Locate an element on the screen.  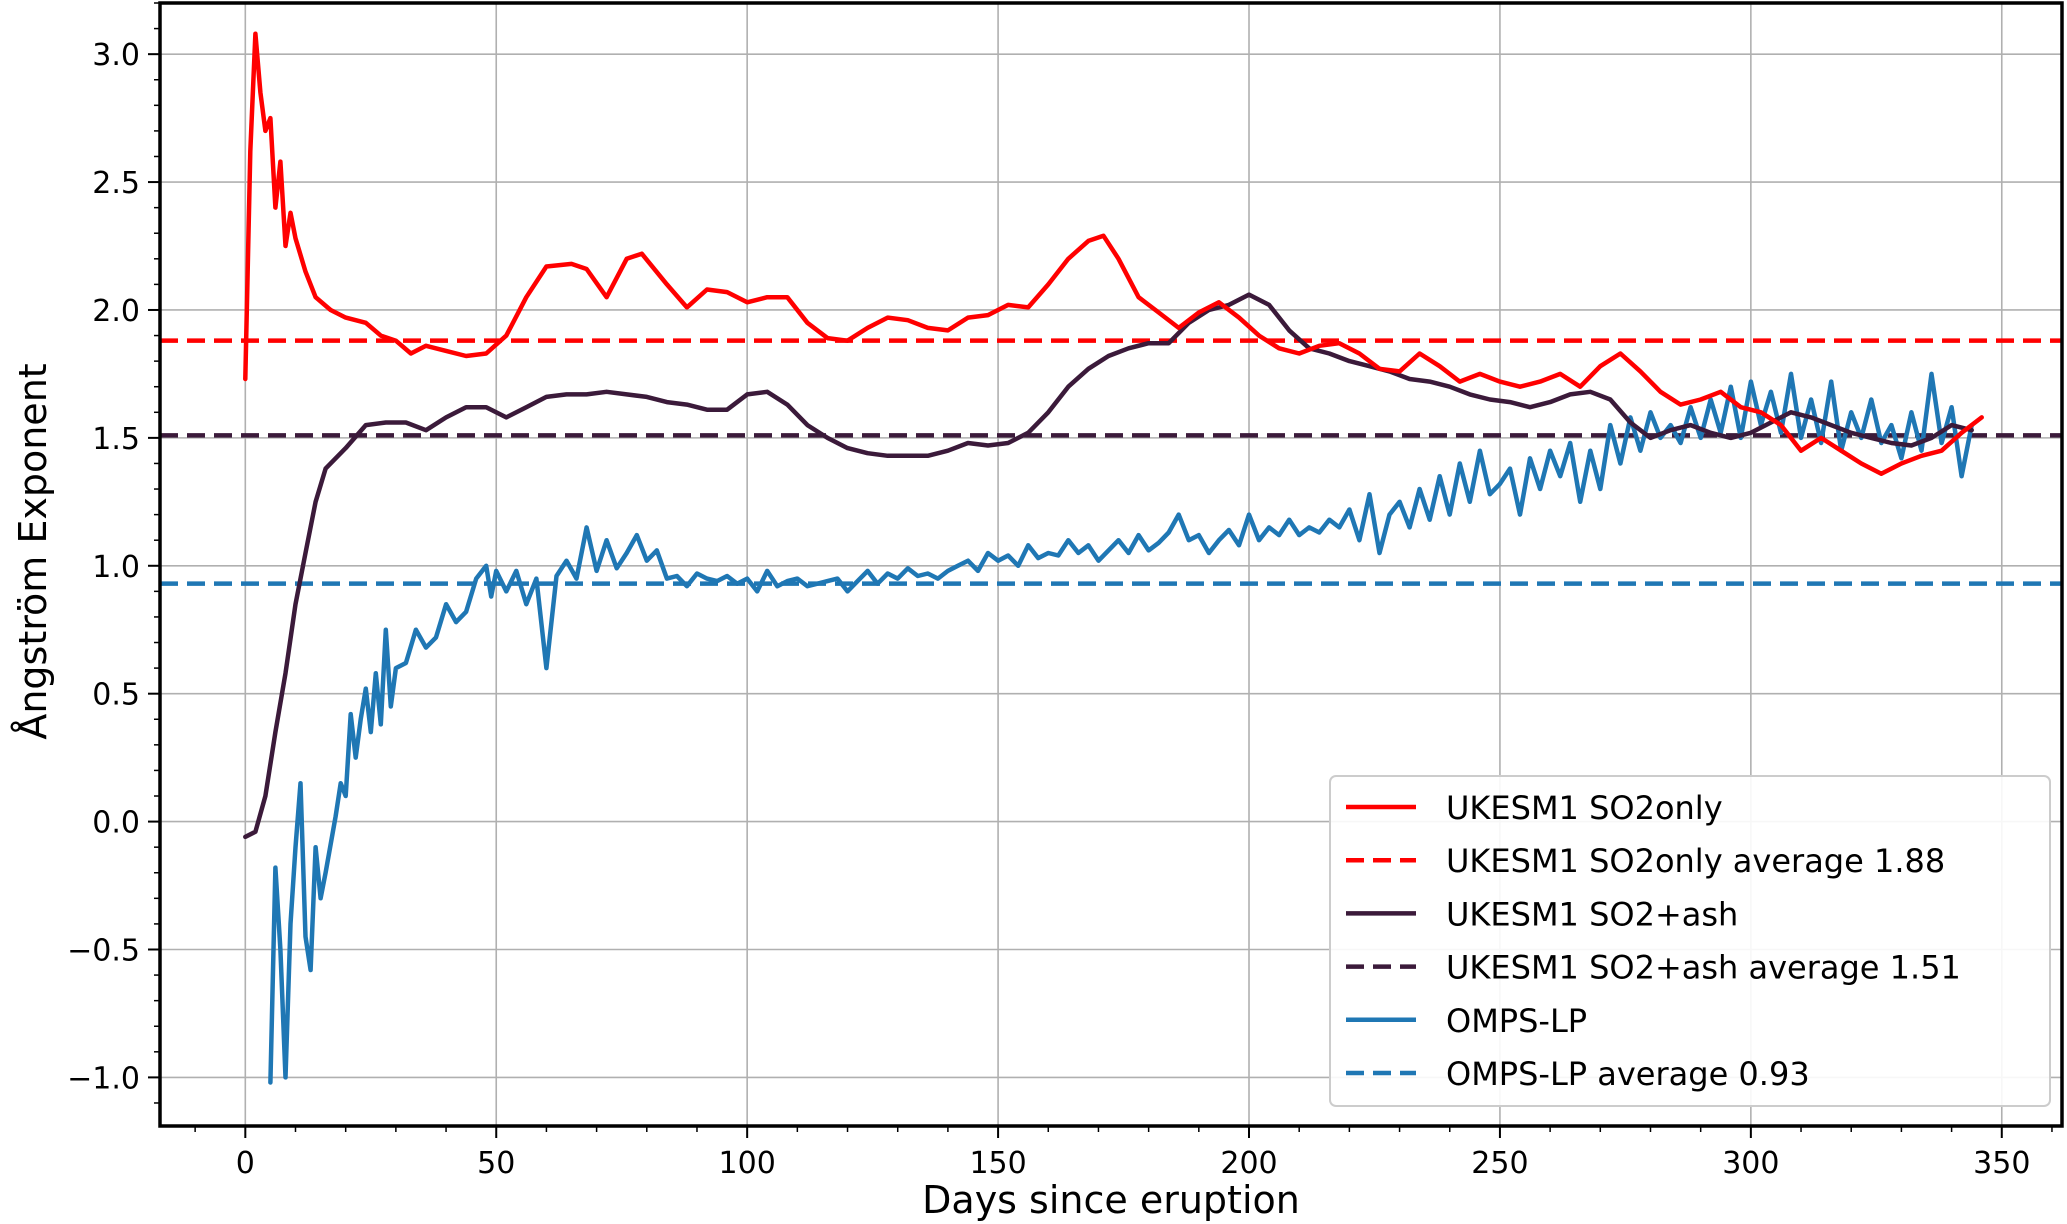
y-tick-label: −0.5 is located at coordinates (103, 950).